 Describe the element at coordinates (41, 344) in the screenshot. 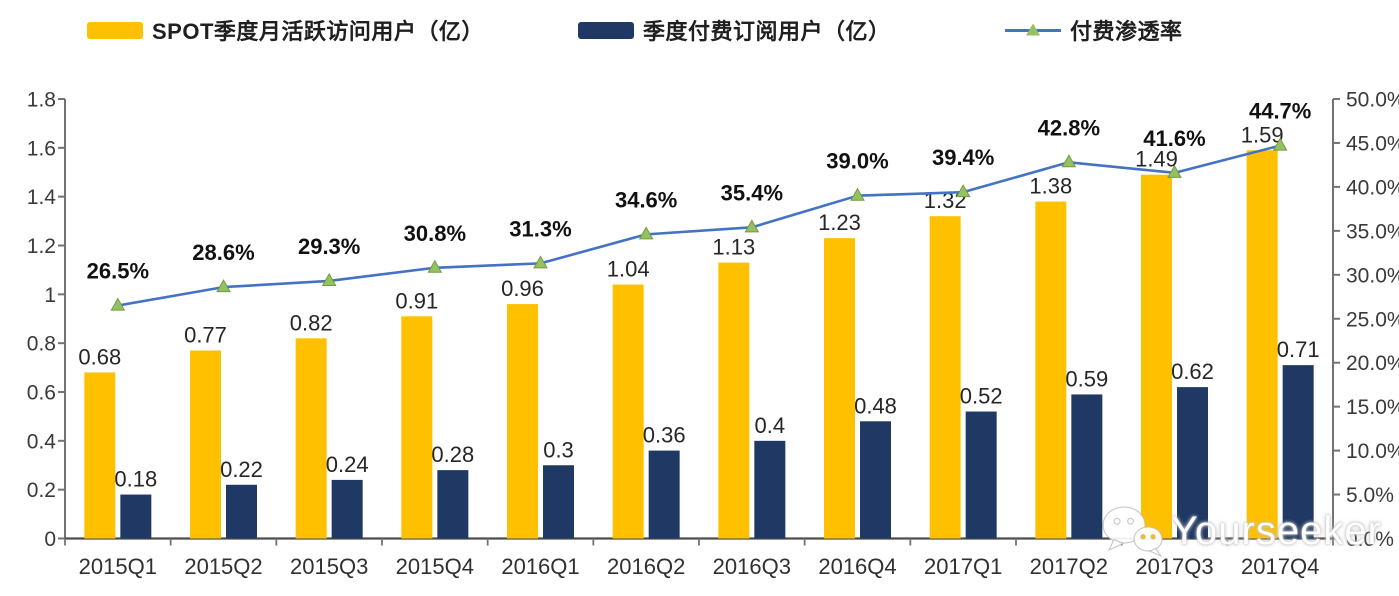

I see `left-axis-tick-label: 0.8` at that location.